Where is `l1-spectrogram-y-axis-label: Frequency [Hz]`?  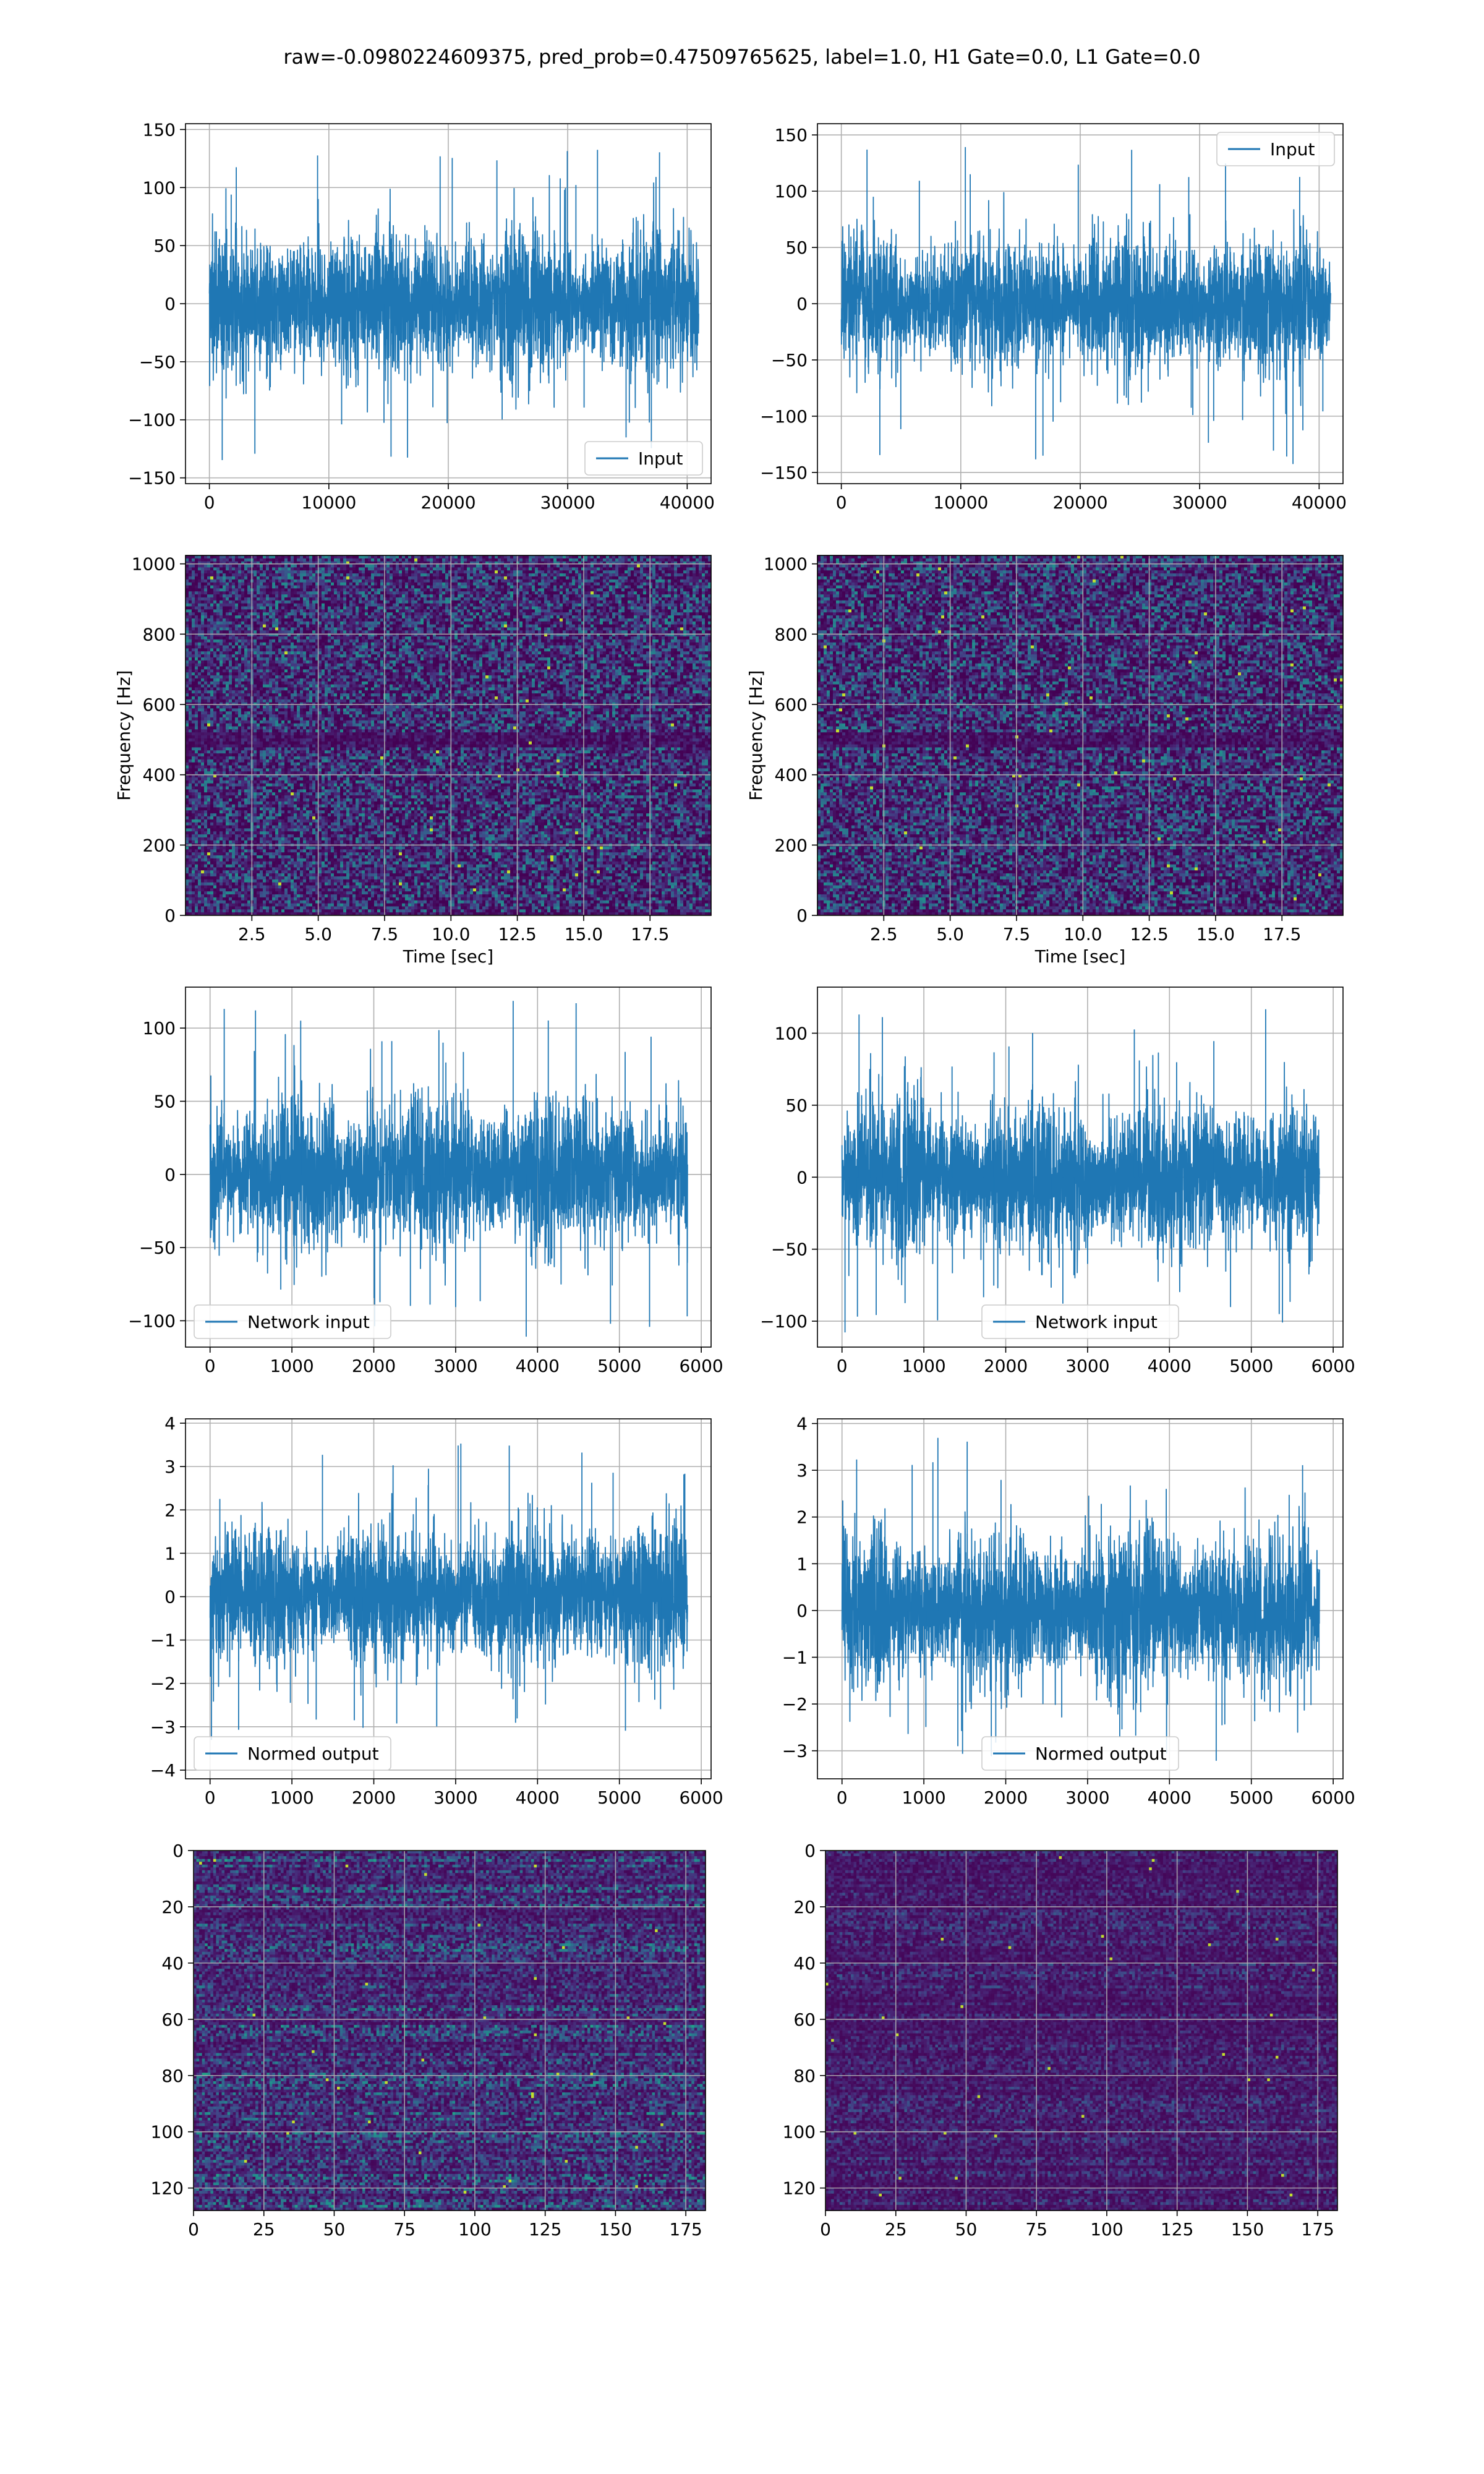 l1-spectrogram-y-axis-label: Frequency [Hz] is located at coordinates (756, 735).